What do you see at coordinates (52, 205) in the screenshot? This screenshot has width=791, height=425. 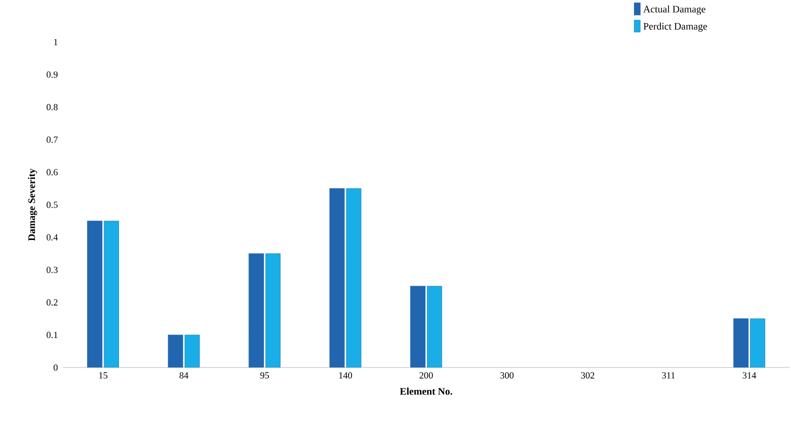 I see `y-tick-label: 0.5` at bounding box center [52, 205].